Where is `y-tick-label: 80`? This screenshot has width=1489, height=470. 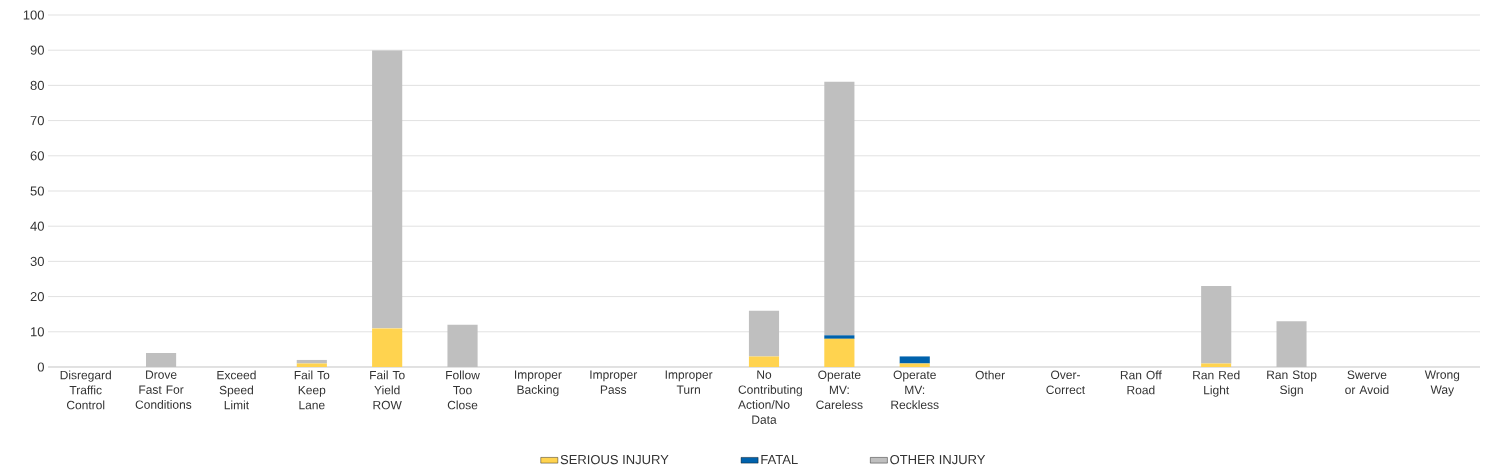
y-tick-label: 80 is located at coordinates (37, 85).